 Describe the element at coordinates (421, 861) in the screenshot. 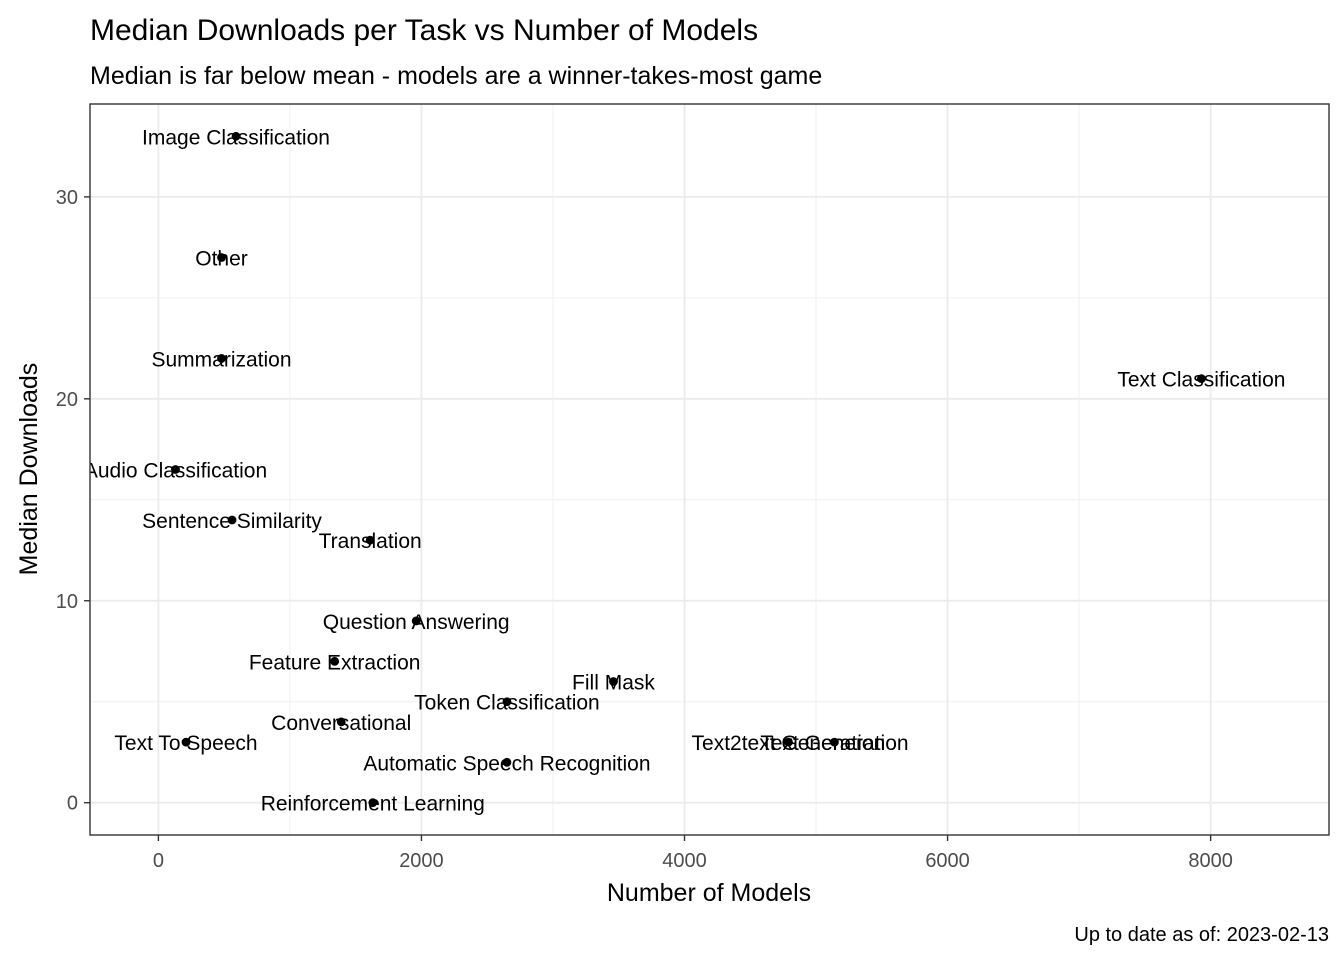

I see `x-tick-label: 2000` at that location.